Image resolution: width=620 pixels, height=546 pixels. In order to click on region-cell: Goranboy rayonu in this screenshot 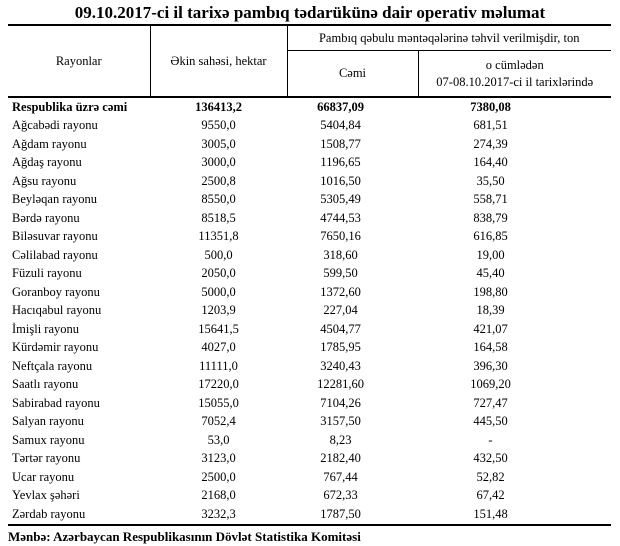, I will do `click(56, 291)`.